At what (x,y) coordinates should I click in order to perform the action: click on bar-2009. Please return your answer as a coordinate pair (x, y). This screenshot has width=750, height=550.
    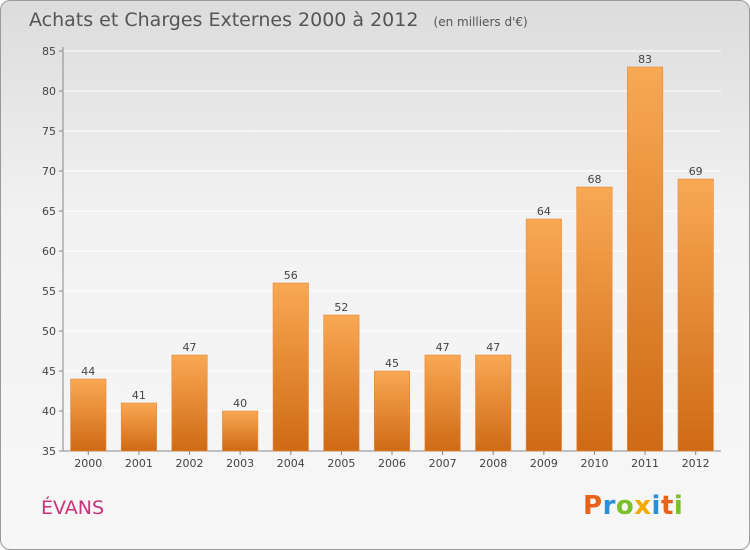
    Looking at the image, I should click on (543, 335).